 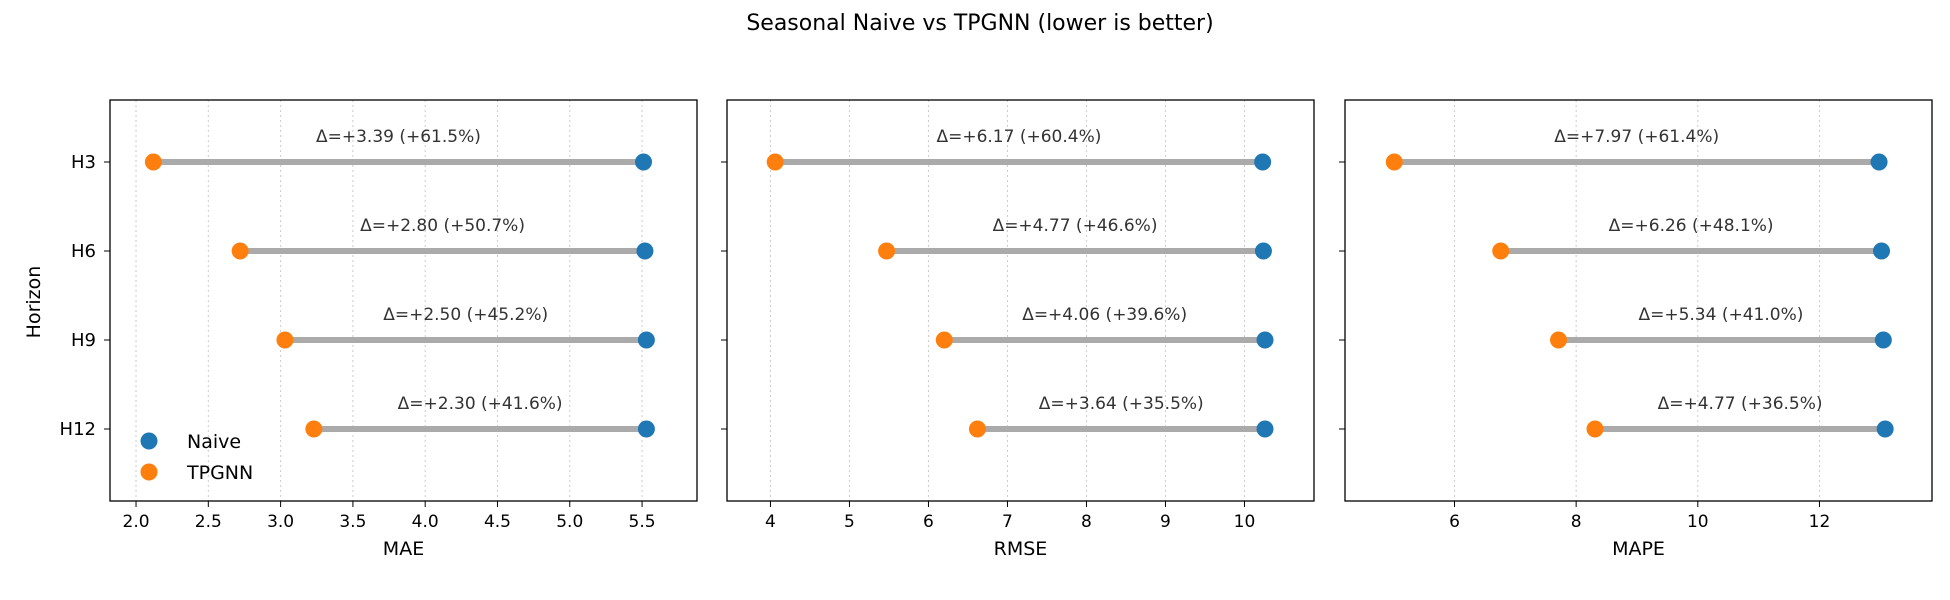 What do you see at coordinates (497, 522) in the screenshot?
I see `x-tick-label: 4.5` at bounding box center [497, 522].